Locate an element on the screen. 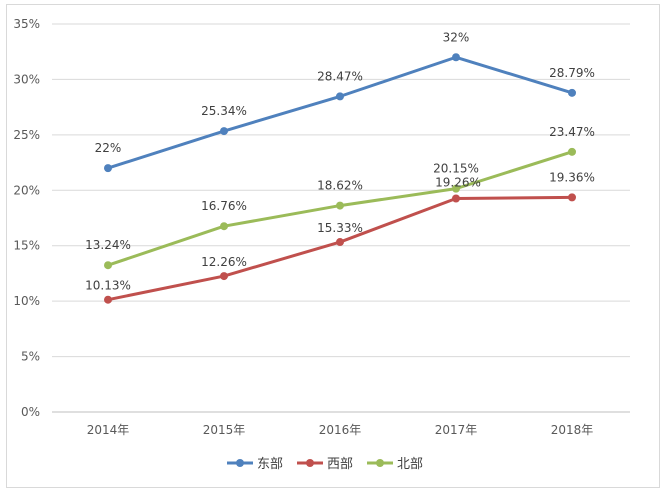  data-label: 20.15% is located at coordinates (456, 169).